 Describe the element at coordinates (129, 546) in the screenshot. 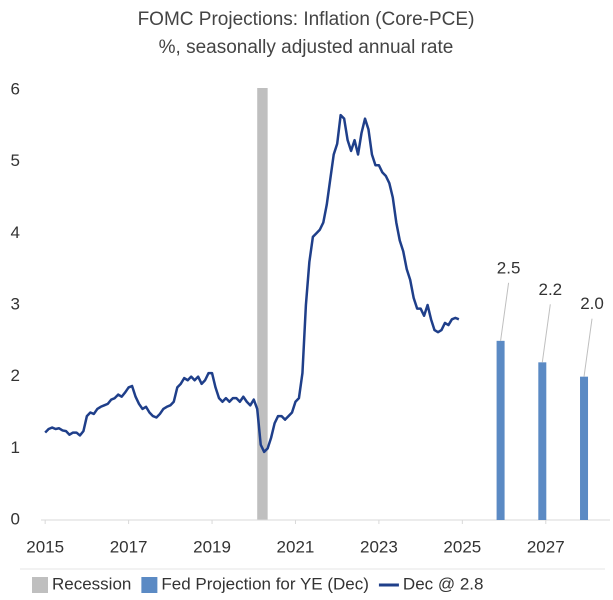

I see `x-tick-label: 2017` at that location.